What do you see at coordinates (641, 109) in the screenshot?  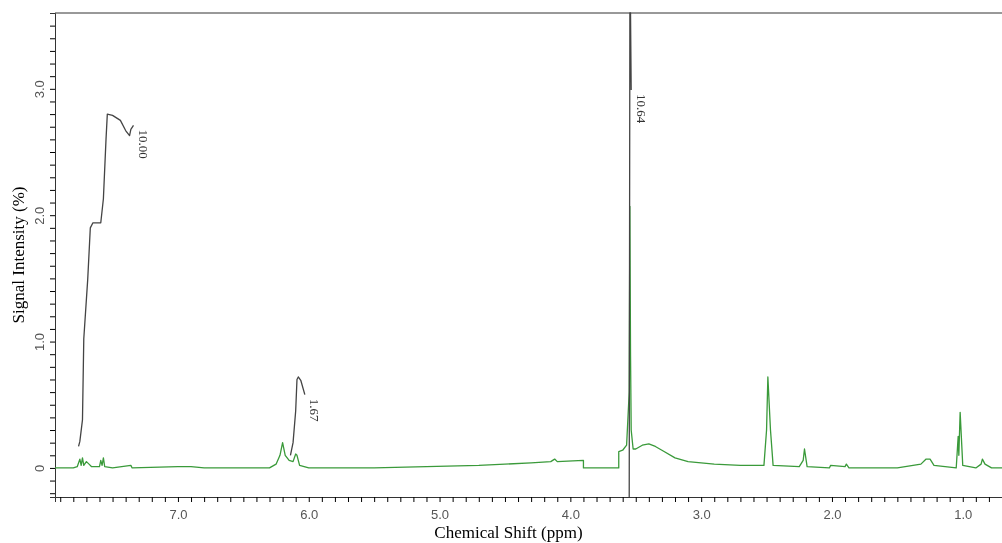 I see `annotation: 10.64` at bounding box center [641, 109].